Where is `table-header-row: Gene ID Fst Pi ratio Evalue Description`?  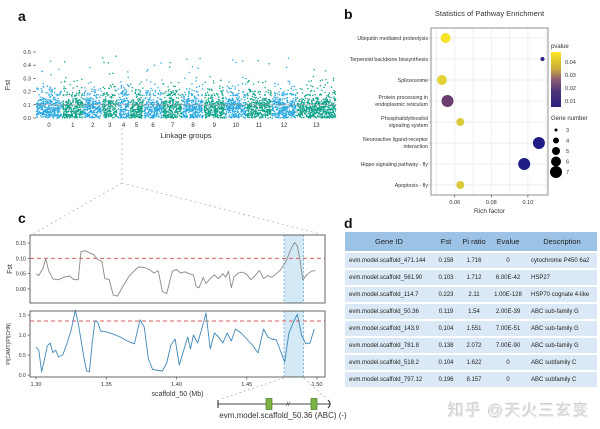 table-header-row: Gene ID Fst Pi ratio Evalue Description is located at coordinates (471, 241).